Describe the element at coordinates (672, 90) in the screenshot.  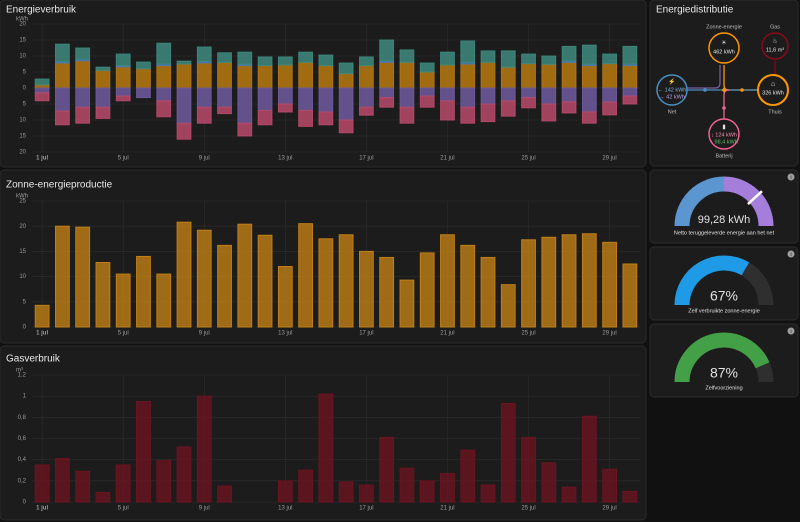
I see `grid-node` at that location.